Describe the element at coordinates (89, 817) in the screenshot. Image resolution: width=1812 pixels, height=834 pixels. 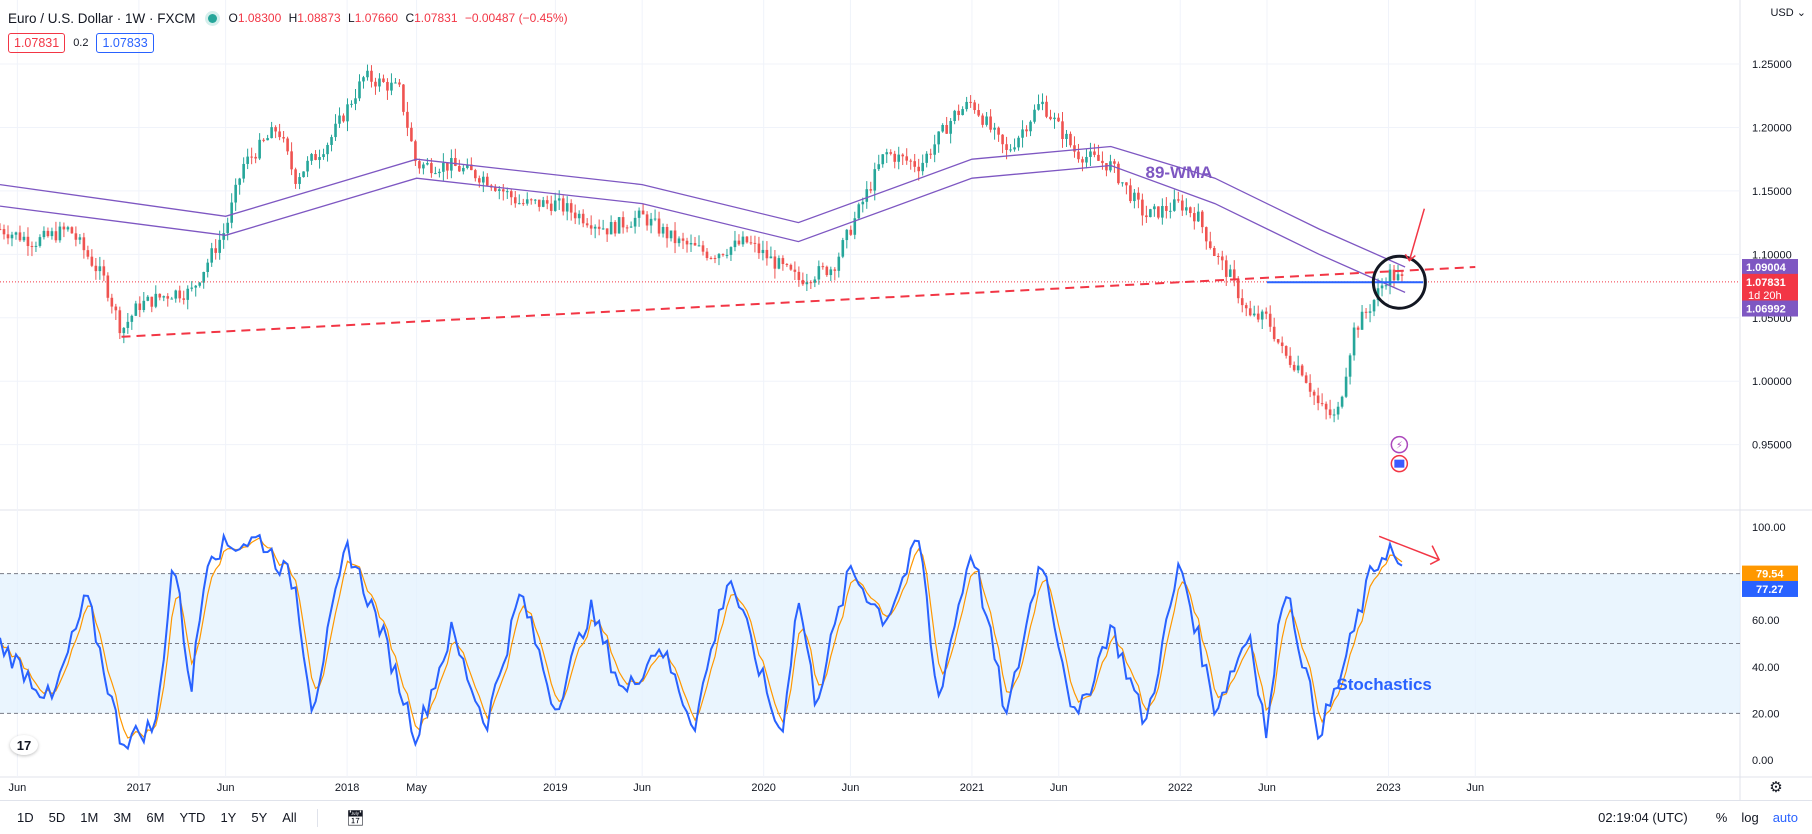
I see `range-1m-button: 1M` at that location.